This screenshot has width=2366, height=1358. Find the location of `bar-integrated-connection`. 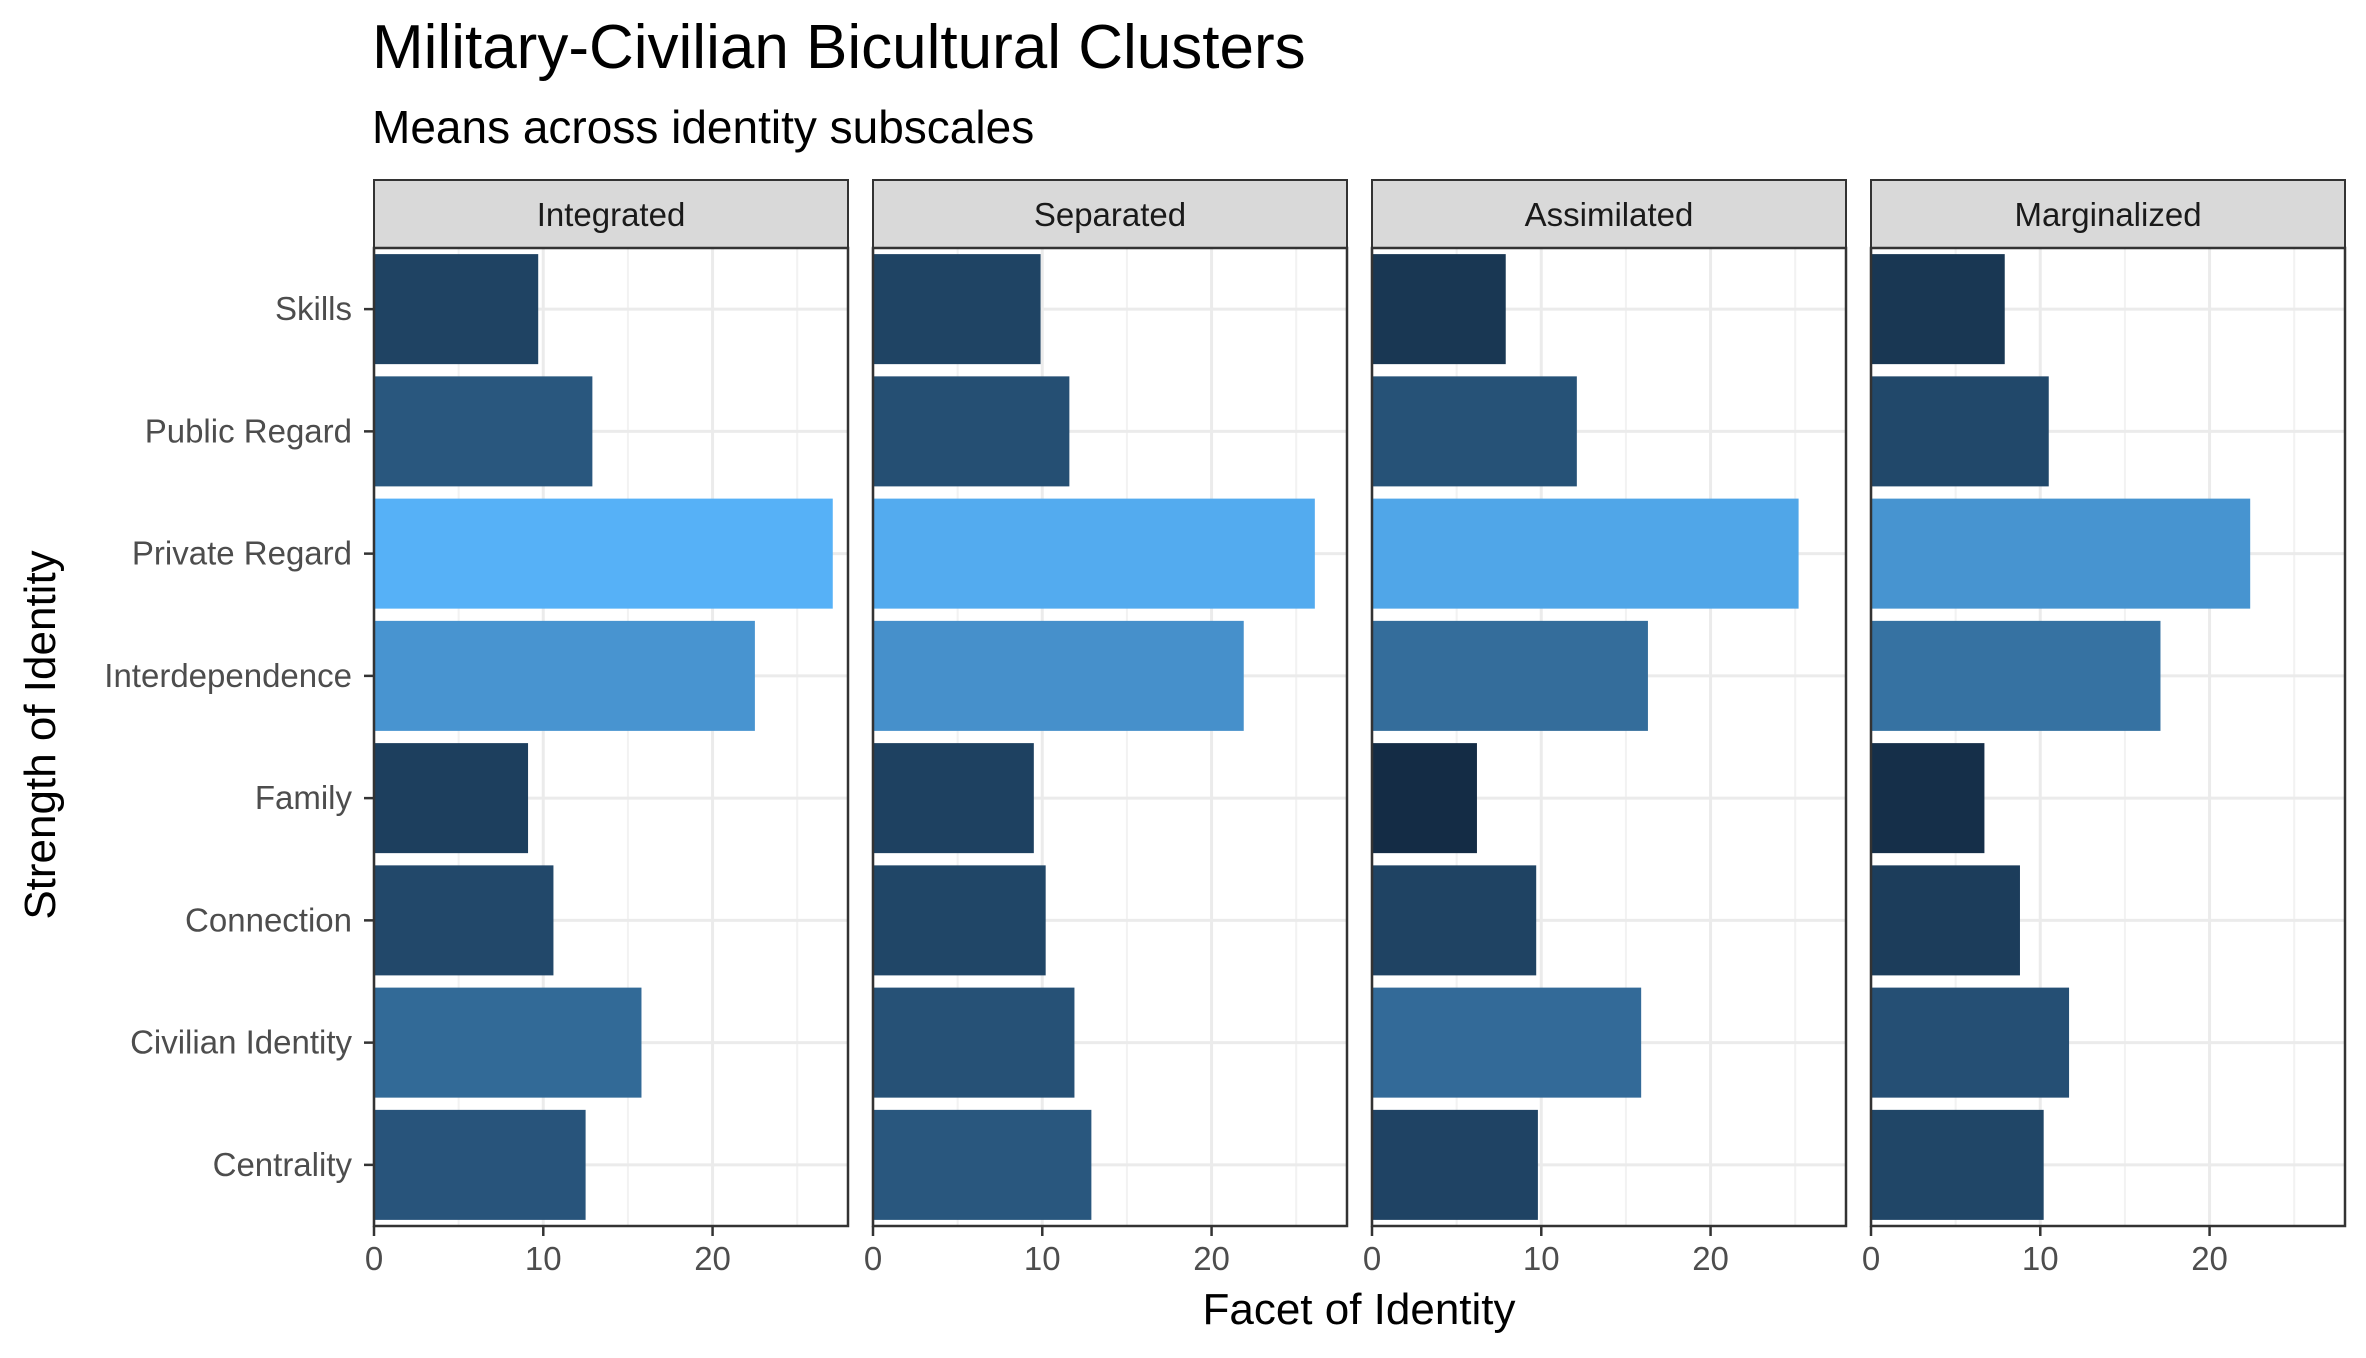

bar-integrated-connection is located at coordinates (464, 920).